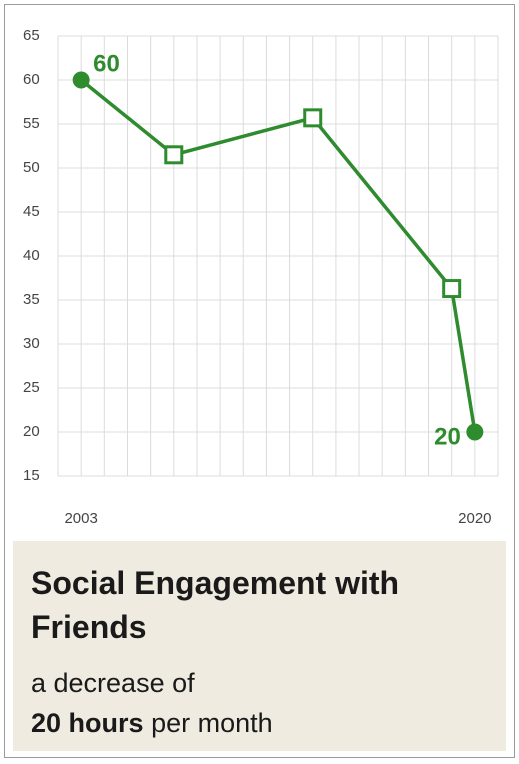  What do you see at coordinates (447, 436) in the screenshot?
I see `data-label: 20` at bounding box center [447, 436].